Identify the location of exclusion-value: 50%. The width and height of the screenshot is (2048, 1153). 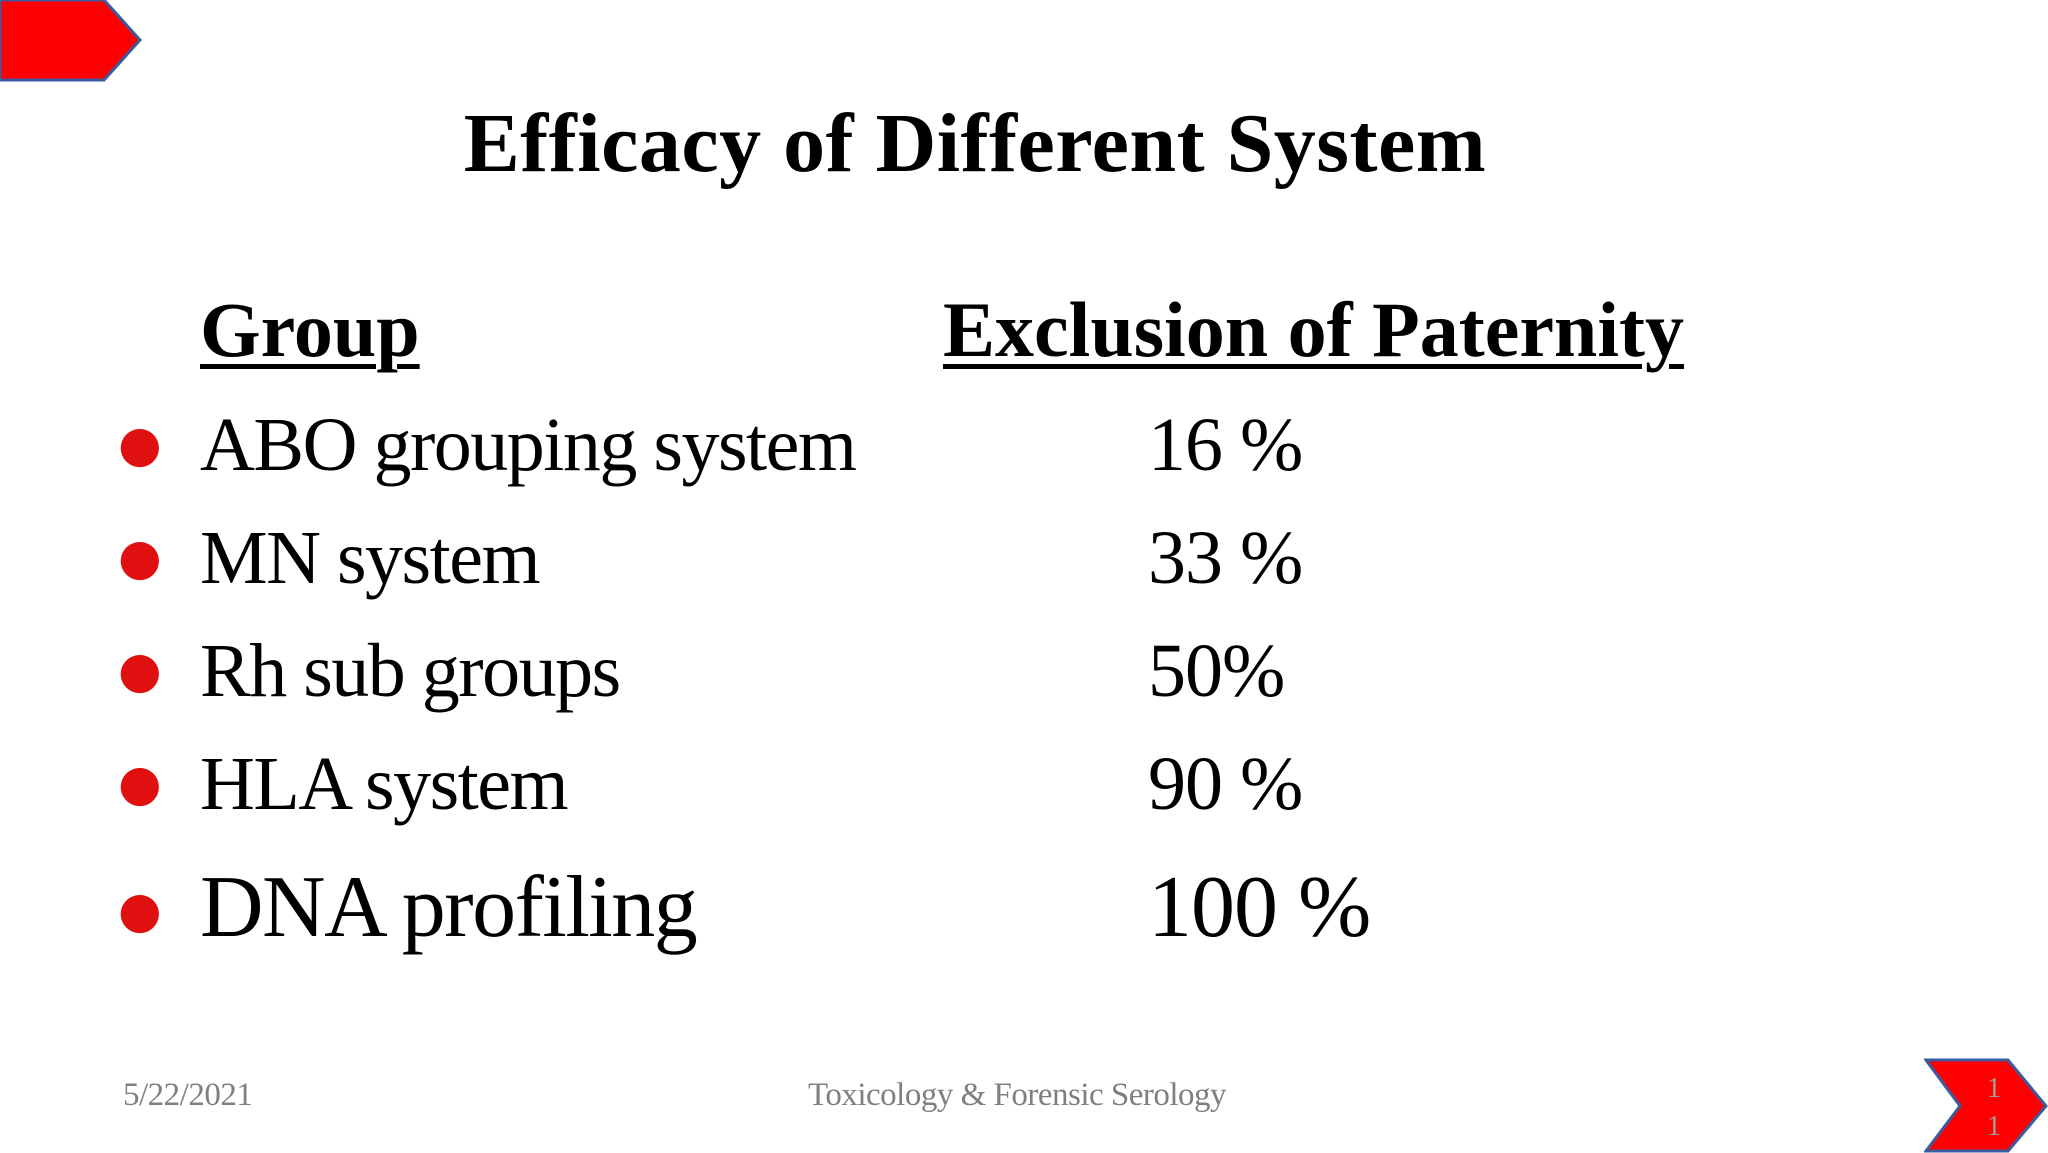
(1216, 671).